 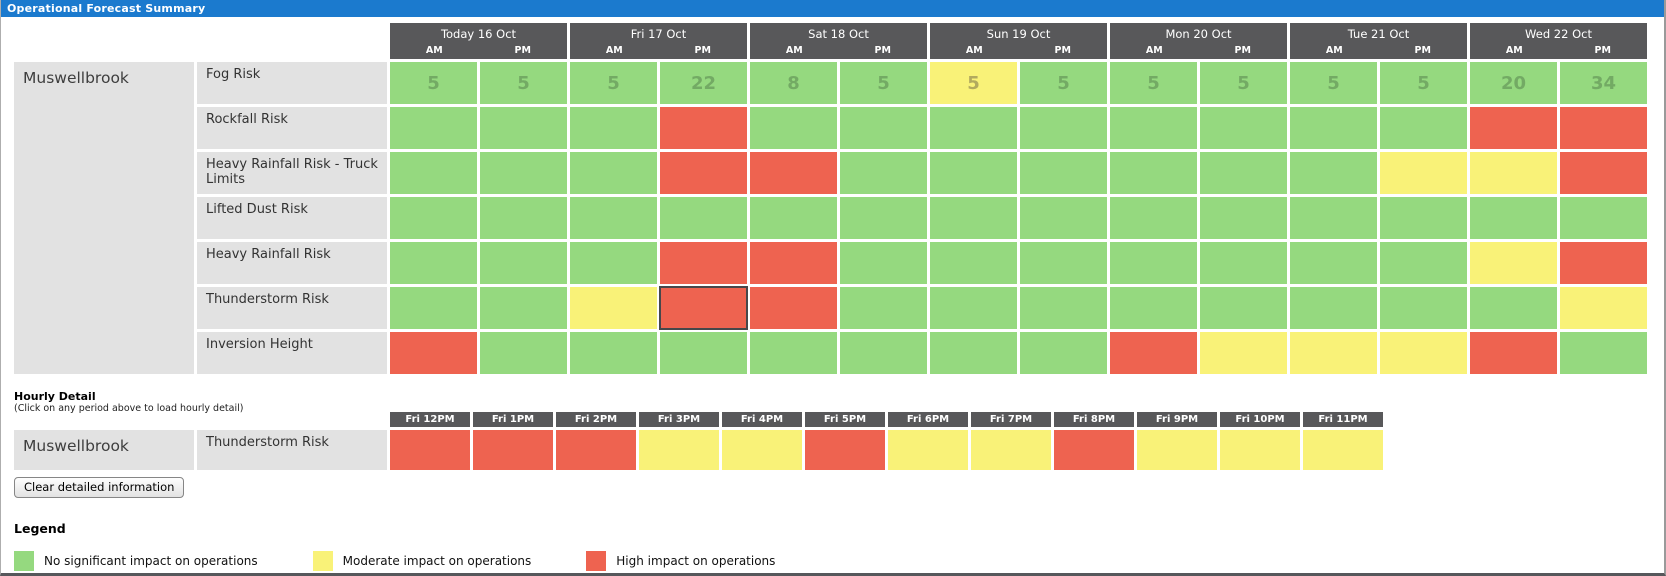 What do you see at coordinates (838, 52) in the screenshot?
I see `period-labels: AM PM` at bounding box center [838, 52].